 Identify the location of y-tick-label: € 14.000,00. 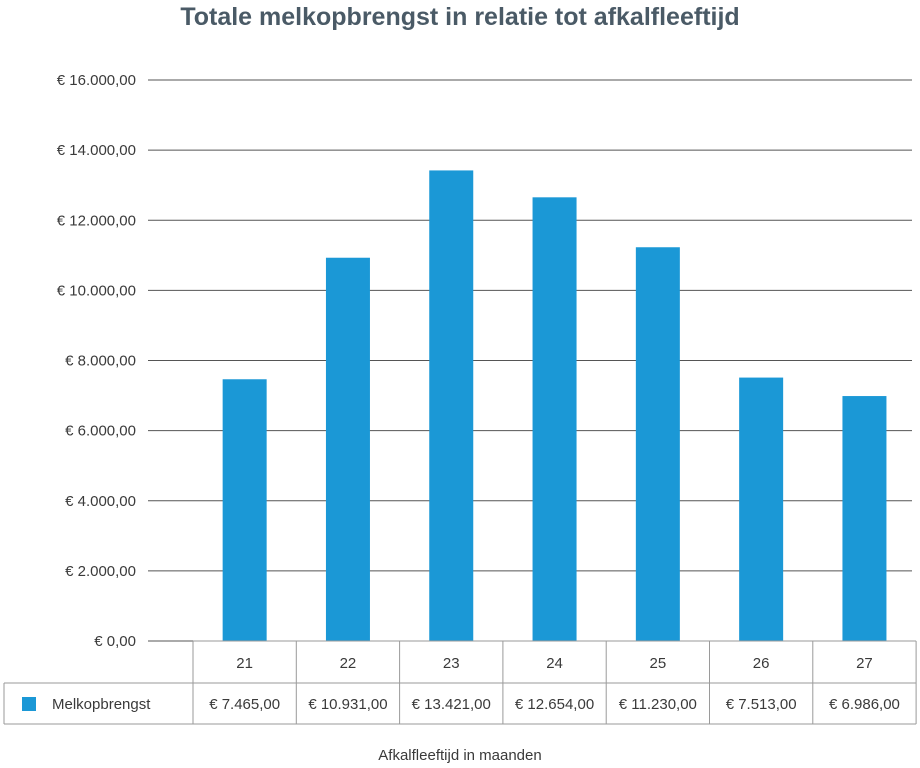
(96, 150).